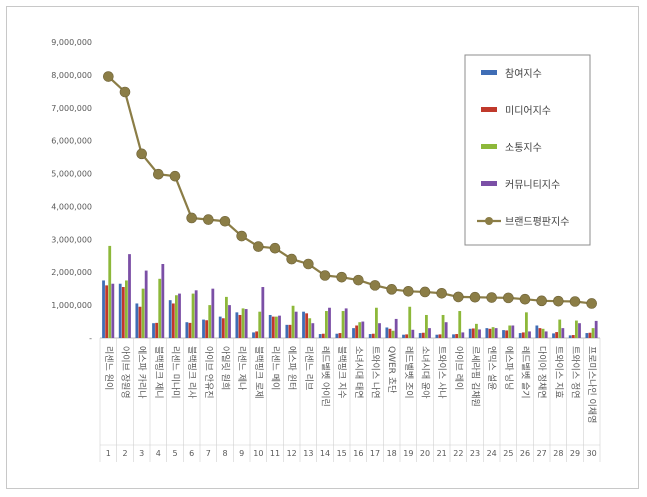  What do you see at coordinates (71, 239) in the screenshot?
I see `y-tick-label: 3,000,000` at bounding box center [71, 239].